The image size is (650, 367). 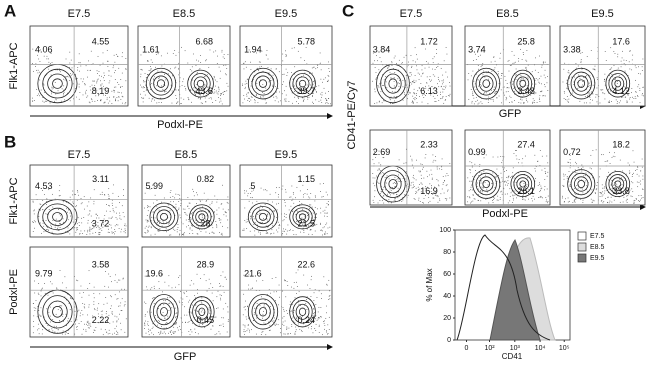 What do you see at coordinates (477, 49) in the screenshot?
I see `quadrant-percent: 3.74` at bounding box center [477, 49].